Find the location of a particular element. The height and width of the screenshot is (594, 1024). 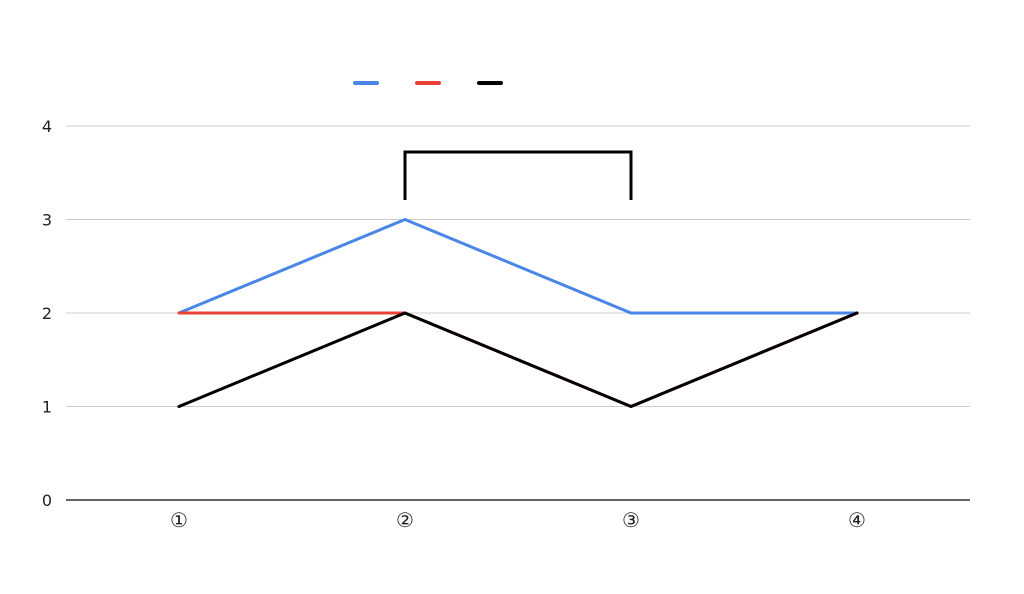

x-tick-label: ② is located at coordinates (405, 520).